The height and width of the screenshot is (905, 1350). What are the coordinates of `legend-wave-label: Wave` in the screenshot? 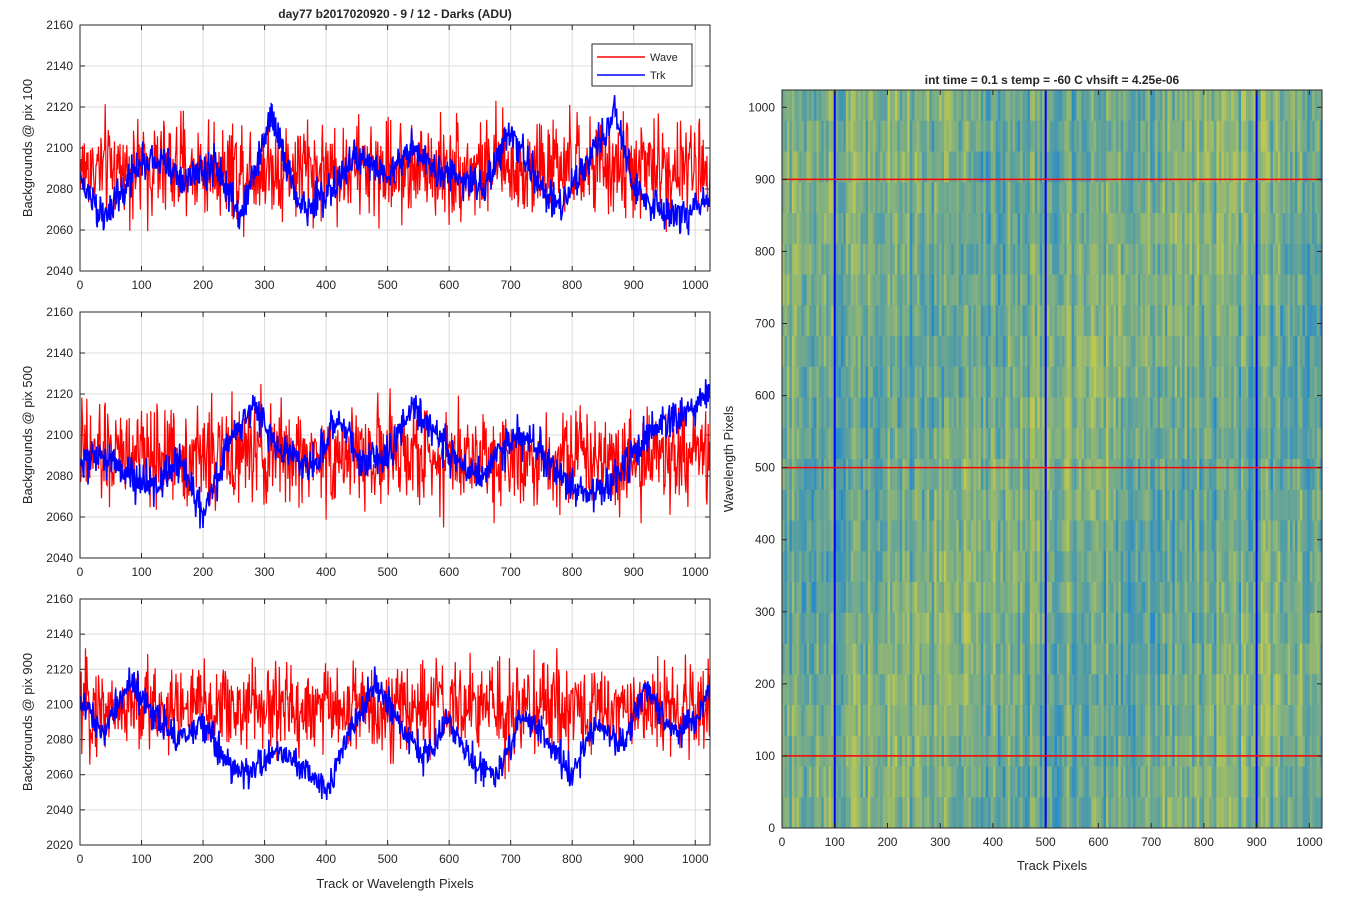 It's located at (664, 58).